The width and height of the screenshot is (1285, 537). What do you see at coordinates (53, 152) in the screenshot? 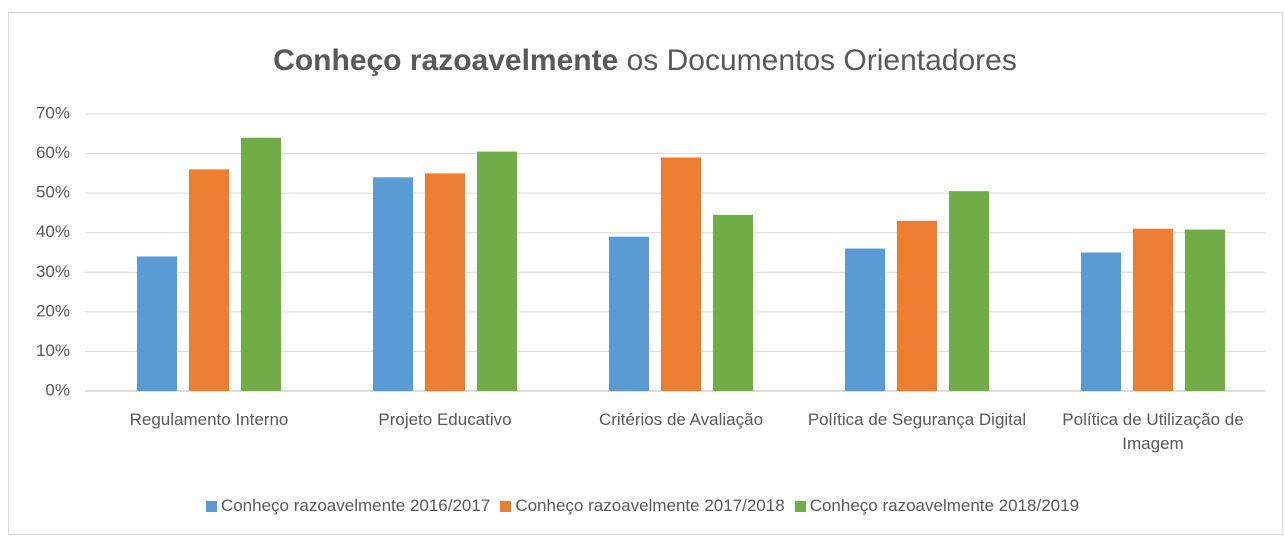
I see `y-tick-label: 60%` at bounding box center [53, 152].